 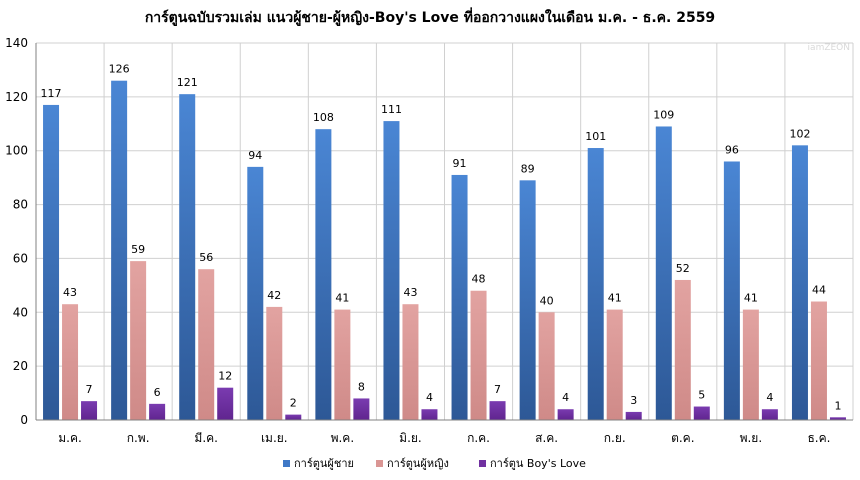 I want to click on data-label: 8, so click(x=361, y=386).